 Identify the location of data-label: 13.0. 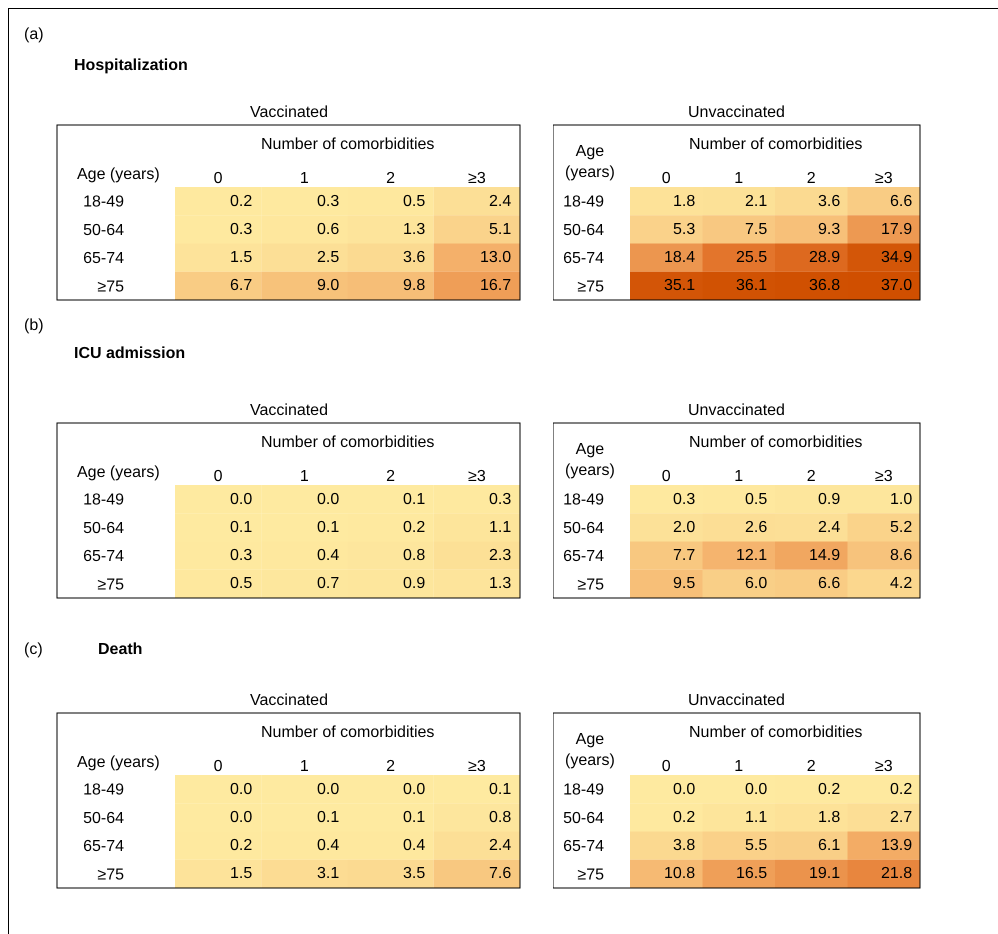
(496, 257).